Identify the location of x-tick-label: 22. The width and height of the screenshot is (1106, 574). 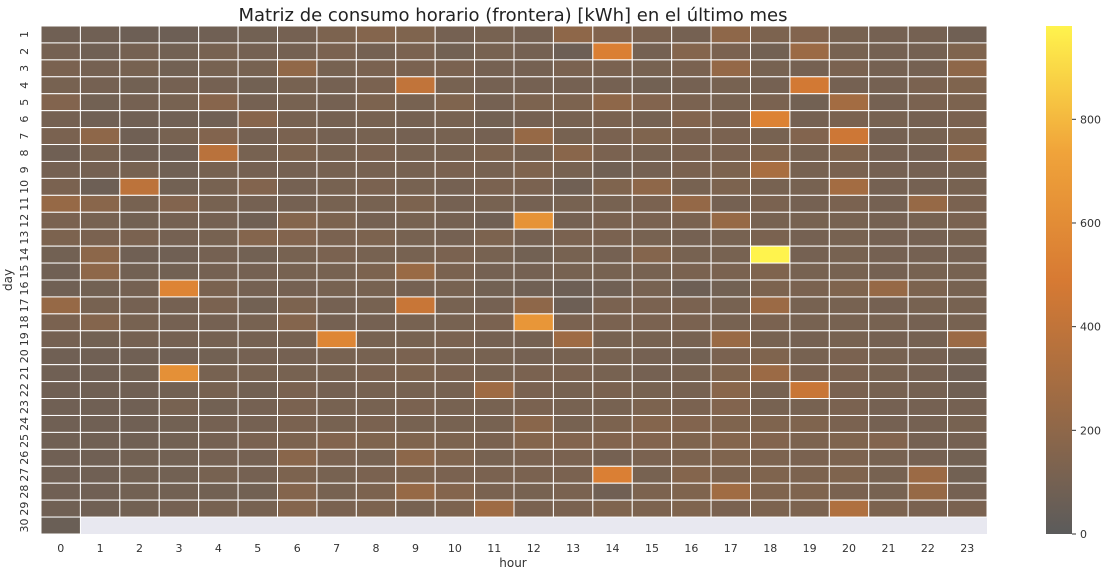
(928, 548).